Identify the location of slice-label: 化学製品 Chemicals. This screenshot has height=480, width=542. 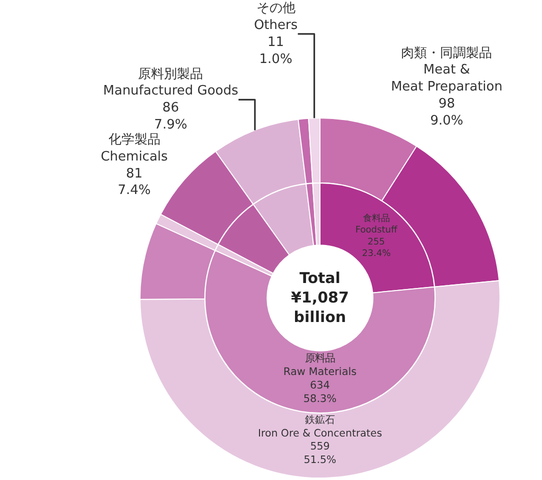
(134, 148).